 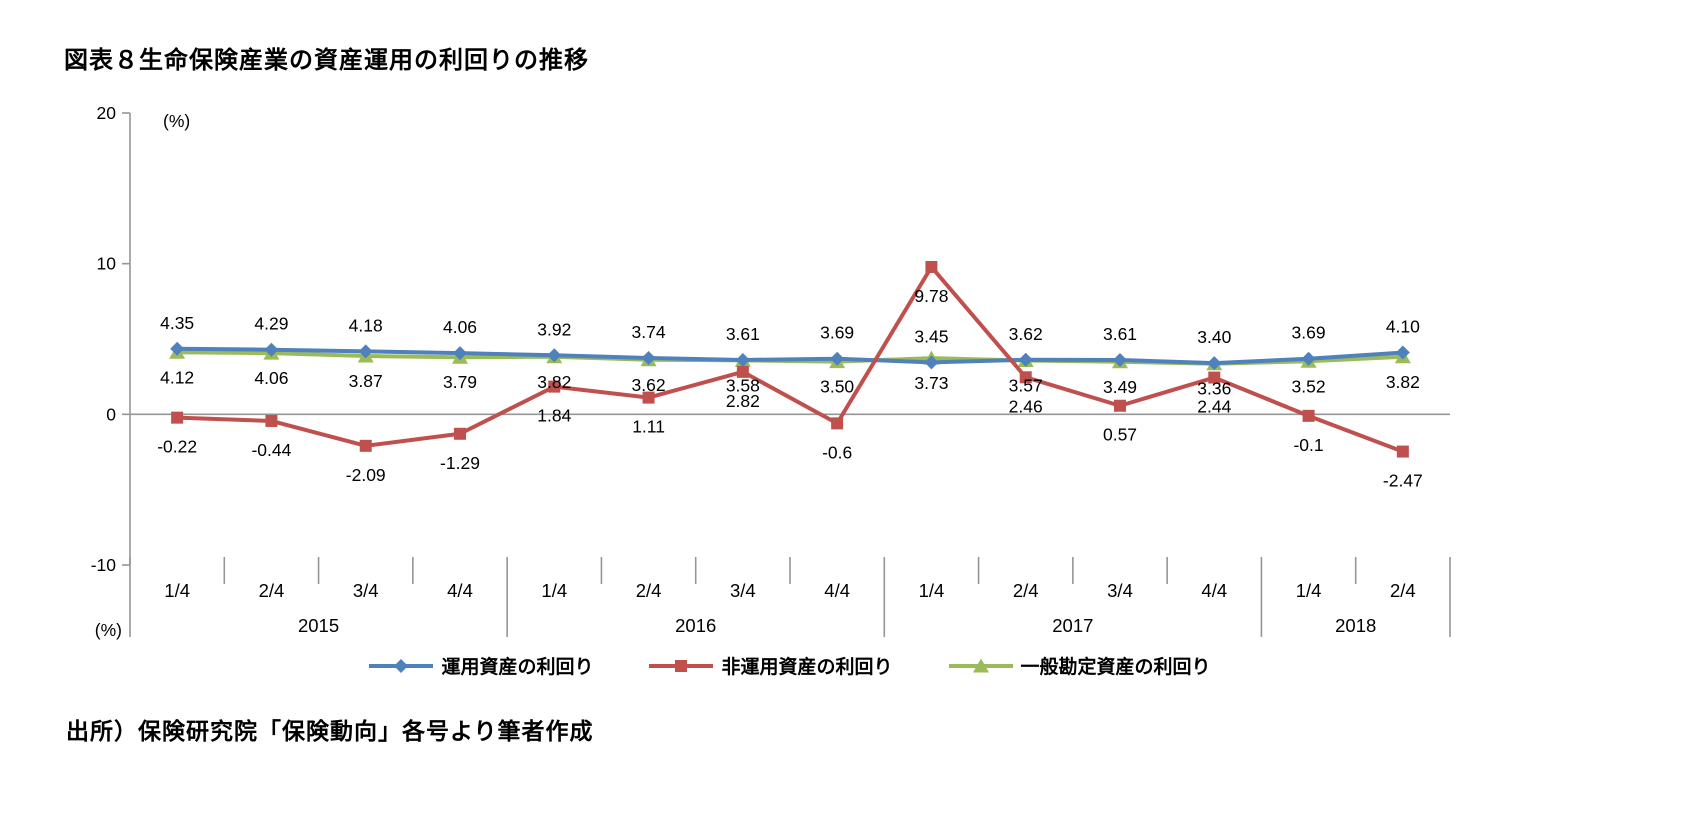 I want to click on chart-title: 図表８生命保険産業の資産運用の利回りの推移, so click(x=326, y=60).